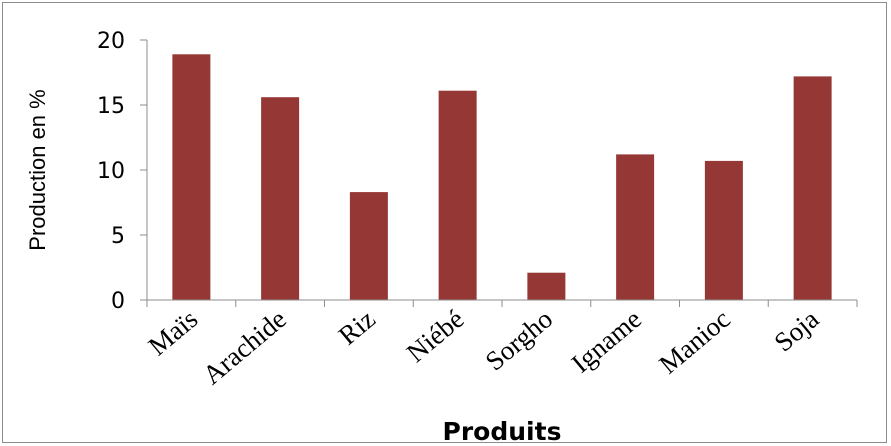  Describe the element at coordinates (244, 347) in the screenshot. I see `x-tick-label: Arachide` at that location.